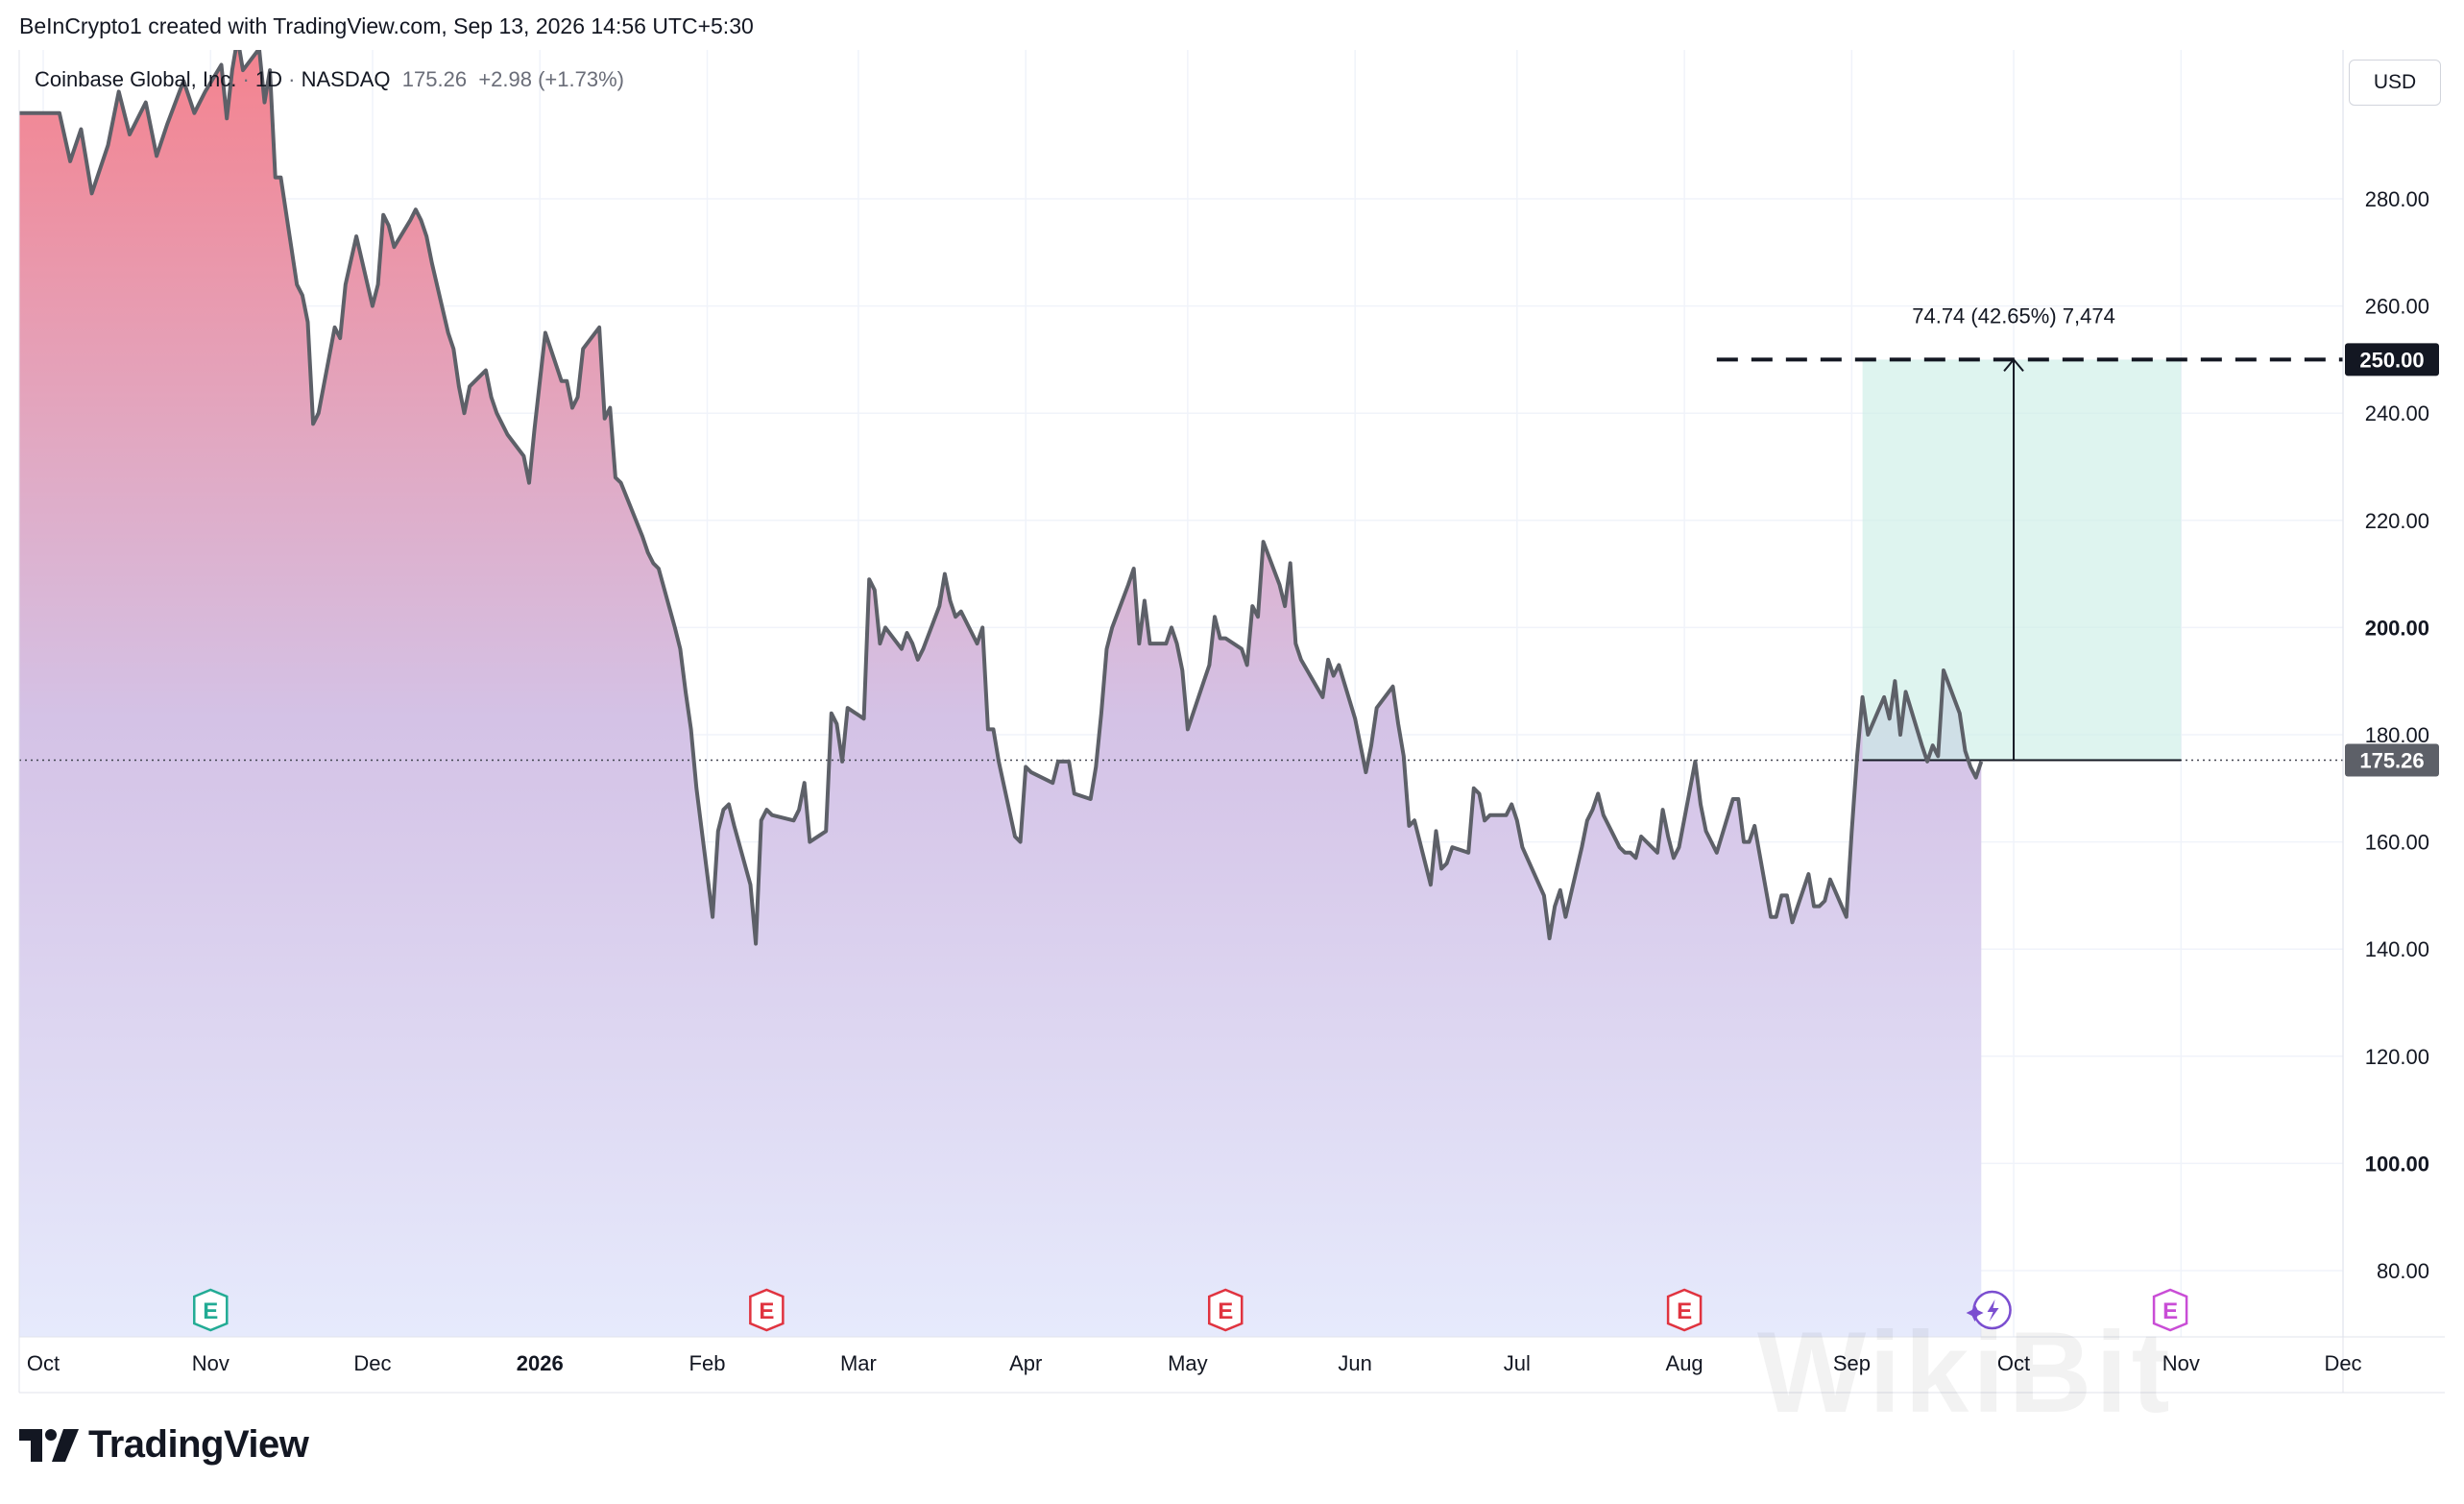 Image resolution: width=2464 pixels, height=1504 pixels. I want to click on lightning-icon, so click(1993, 1310).